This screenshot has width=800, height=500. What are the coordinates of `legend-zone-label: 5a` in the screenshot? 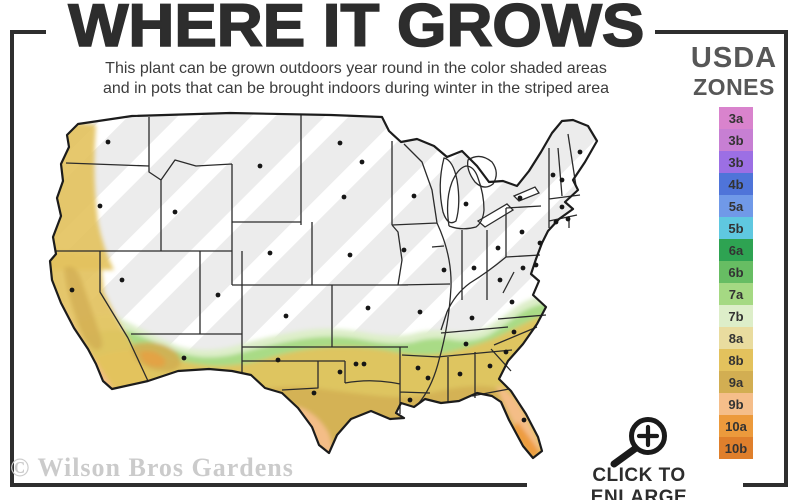 It's located at (736, 206).